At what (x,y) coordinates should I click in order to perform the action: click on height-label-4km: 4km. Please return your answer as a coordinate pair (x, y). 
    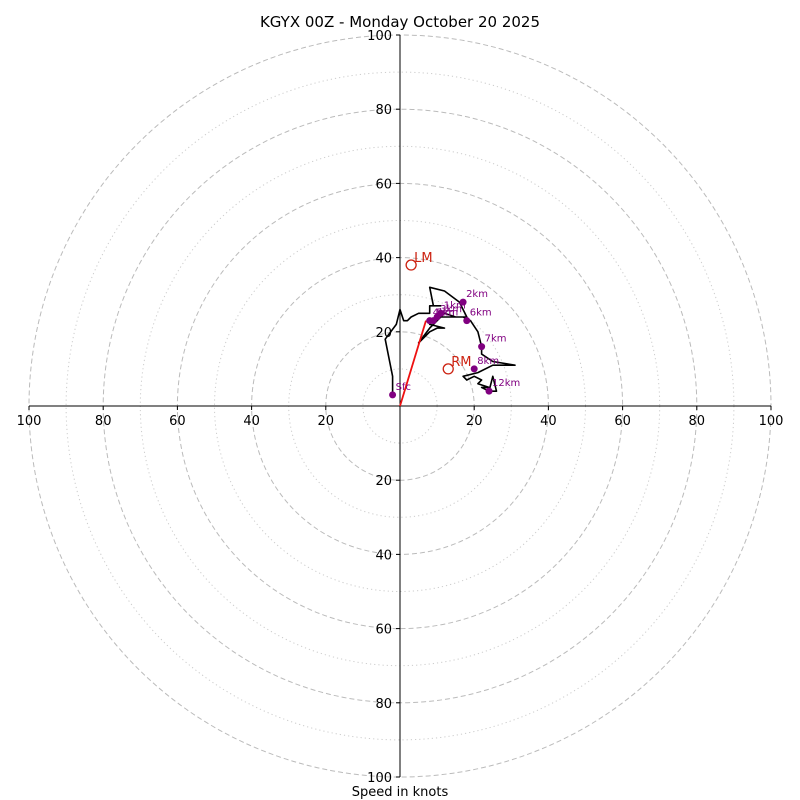
    Looking at the image, I should click on (444, 313).